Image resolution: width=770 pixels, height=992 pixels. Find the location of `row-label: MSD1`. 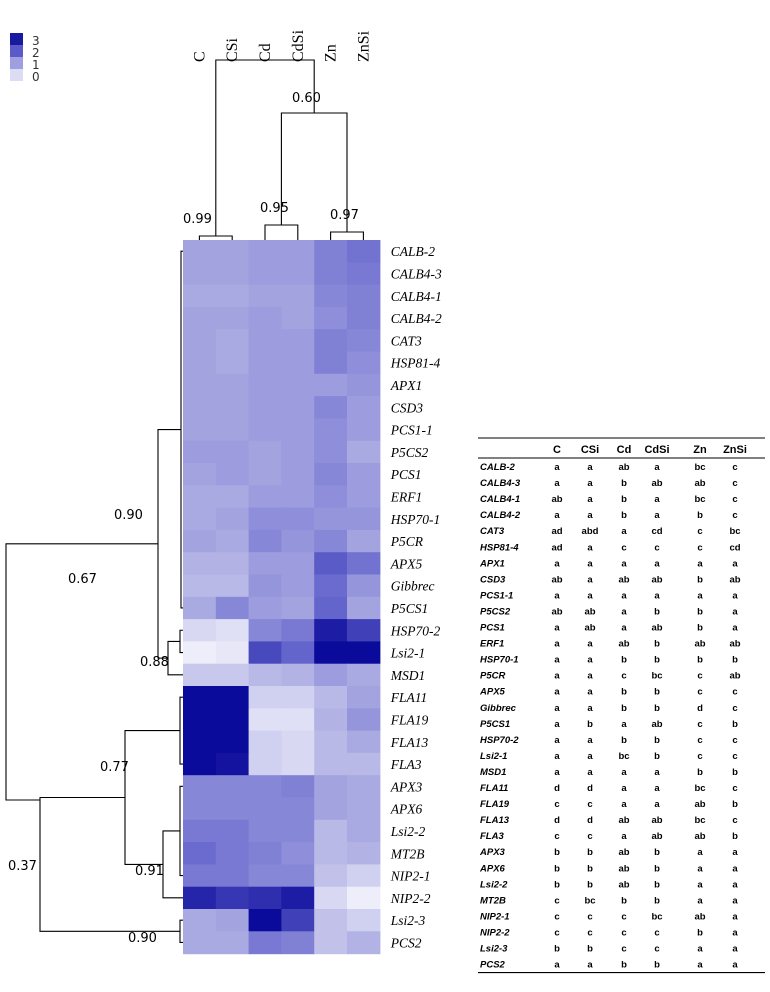

row-label: MSD1 is located at coordinates (408, 675).